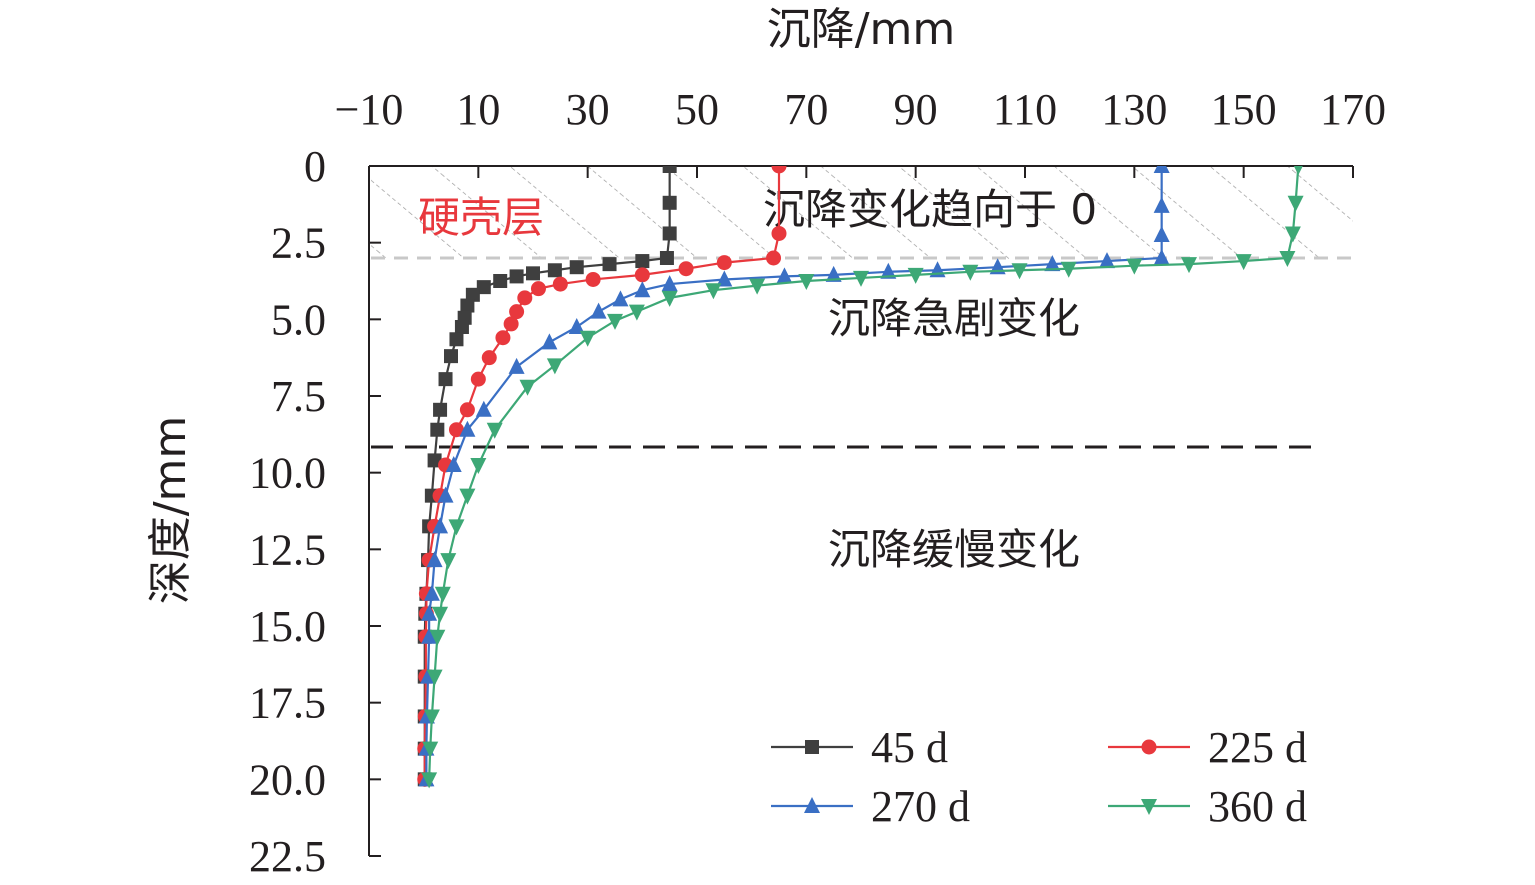  Describe the element at coordinates (861, 29) in the screenshot. I see `x-axis-title: 沉降/mm` at that location.